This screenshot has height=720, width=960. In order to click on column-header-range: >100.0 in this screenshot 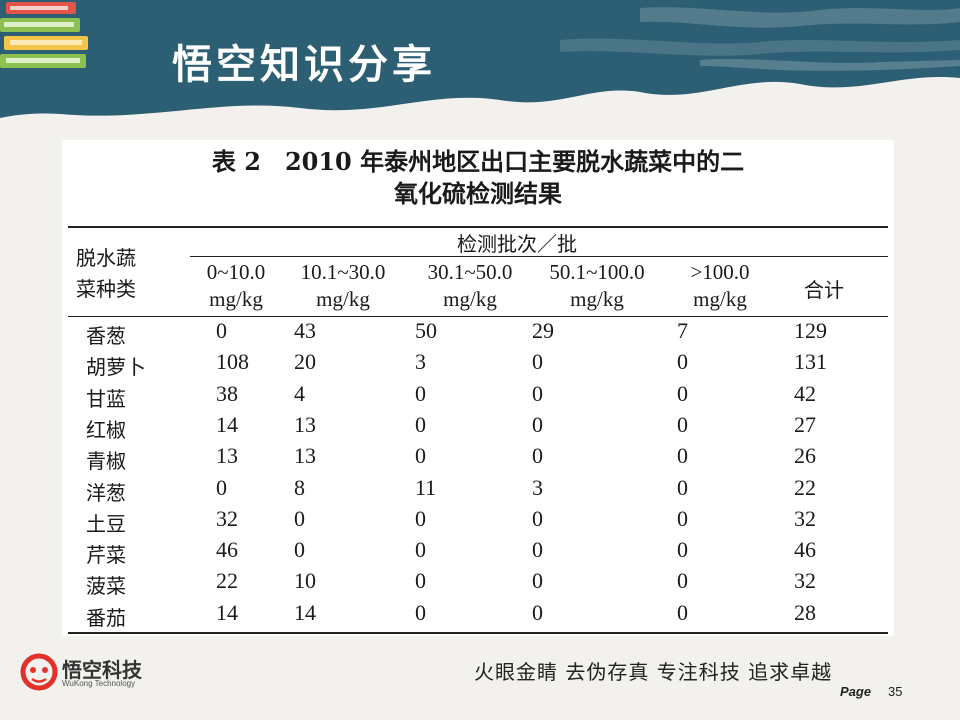, I will do `click(720, 272)`.